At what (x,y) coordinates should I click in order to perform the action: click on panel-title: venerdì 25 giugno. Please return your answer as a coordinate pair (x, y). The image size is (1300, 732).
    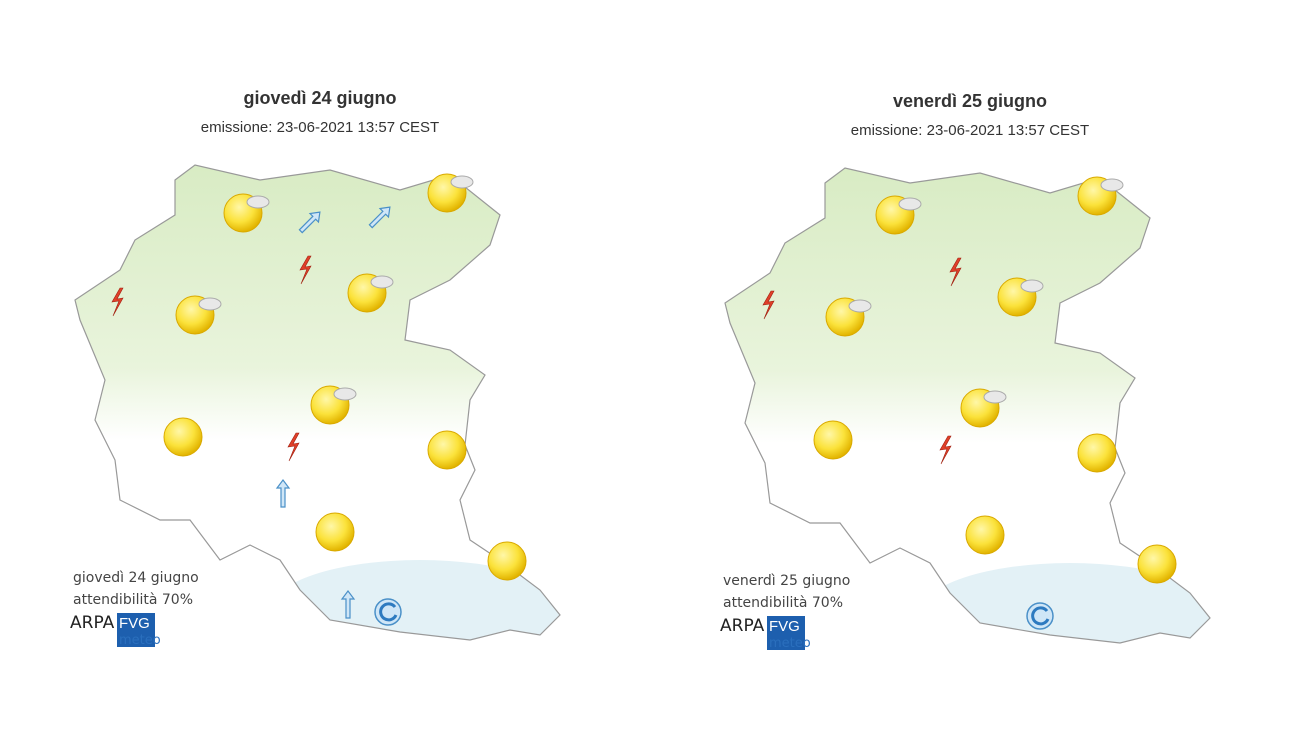
    Looking at the image, I should click on (970, 101).